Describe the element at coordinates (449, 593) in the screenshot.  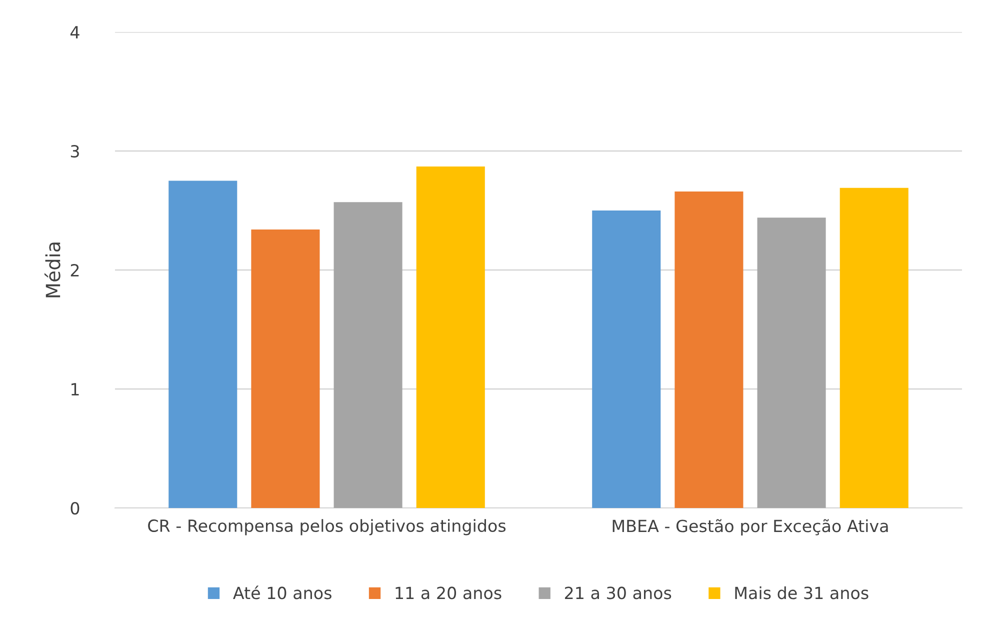
I see `legend-label: 11 a 20 anos` at that location.